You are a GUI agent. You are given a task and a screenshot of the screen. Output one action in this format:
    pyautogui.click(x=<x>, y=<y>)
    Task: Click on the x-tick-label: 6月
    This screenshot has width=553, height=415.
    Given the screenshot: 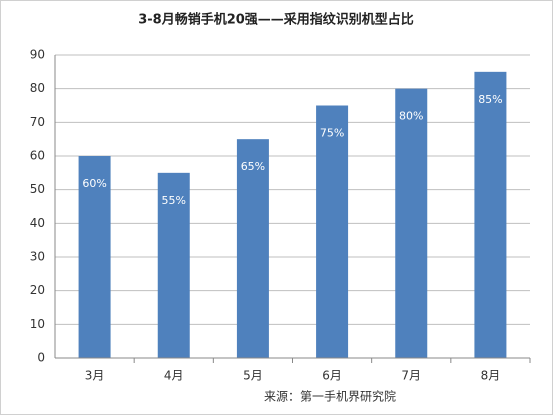 What is the action you would take?
    pyautogui.click(x=332, y=376)
    